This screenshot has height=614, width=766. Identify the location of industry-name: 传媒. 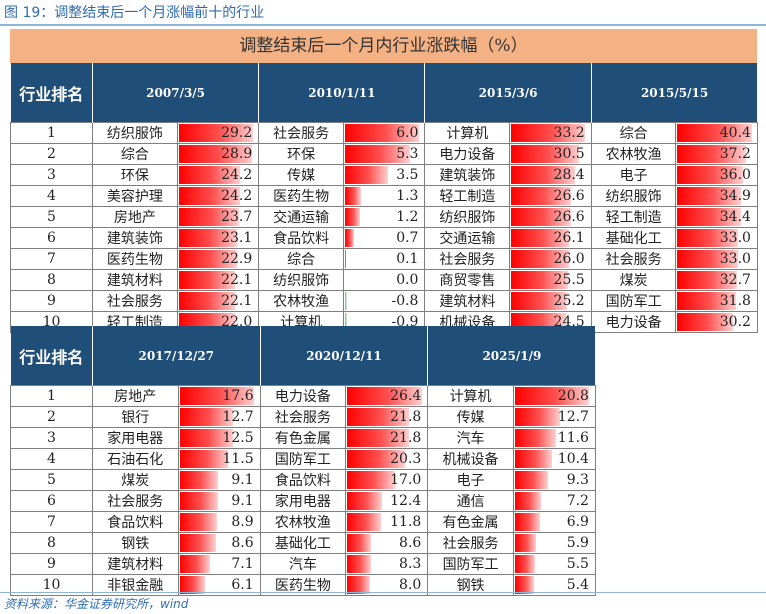
(301, 175).